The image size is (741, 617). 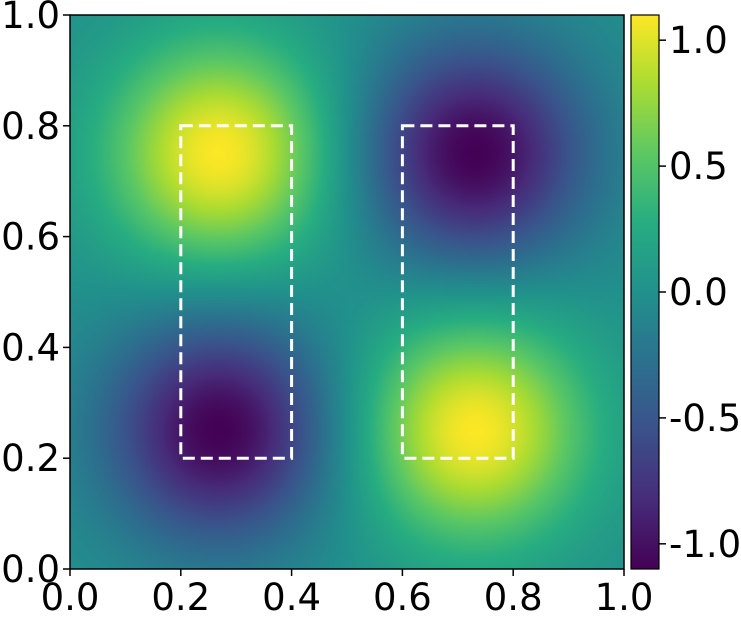 What do you see at coordinates (70, 596) in the screenshot?
I see `x-tick-label: 0.0` at bounding box center [70, 596].